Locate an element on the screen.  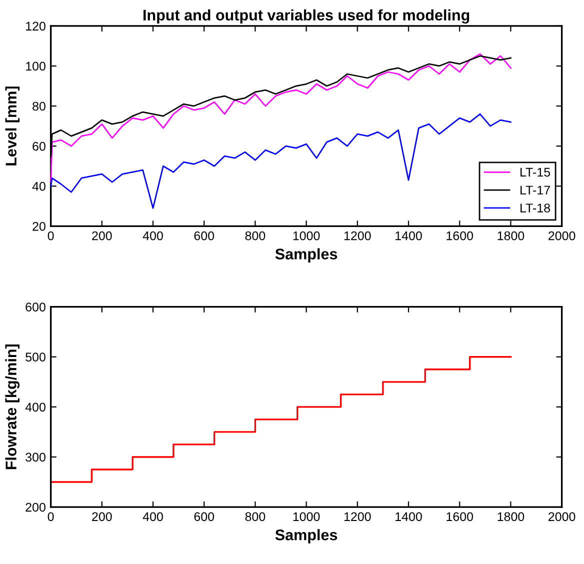
y-axis-title: Flowrate [kg/min] is located at coordinates (12, 407).